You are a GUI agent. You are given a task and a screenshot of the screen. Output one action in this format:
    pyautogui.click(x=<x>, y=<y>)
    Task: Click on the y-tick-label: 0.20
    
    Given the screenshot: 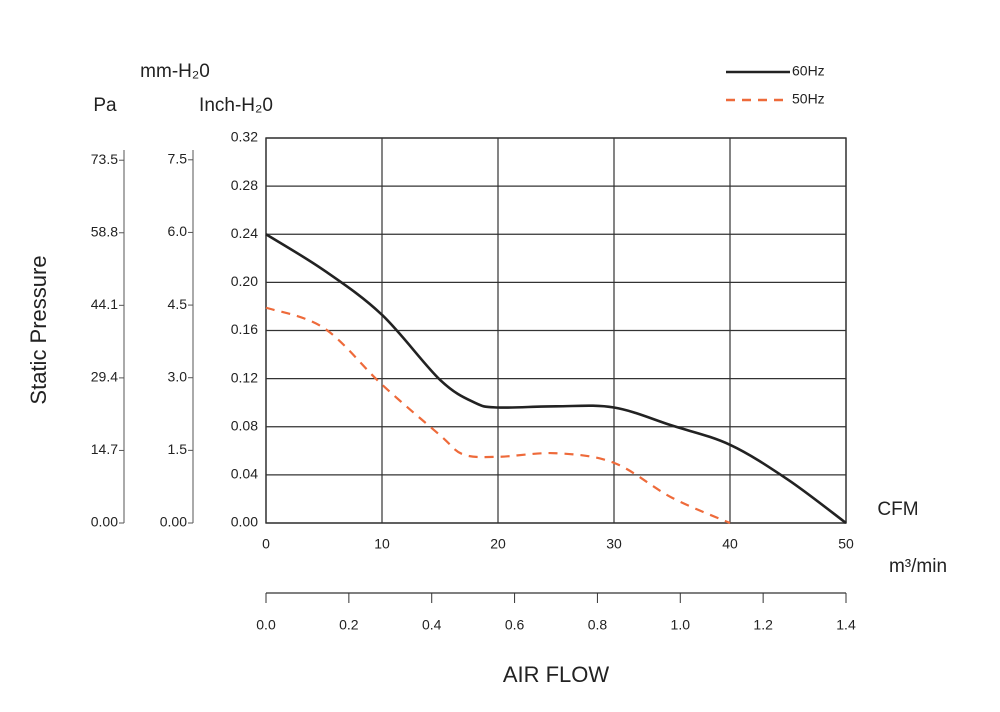 What is the action you would take?
    pyautogui.click(x=244, y=281)
    